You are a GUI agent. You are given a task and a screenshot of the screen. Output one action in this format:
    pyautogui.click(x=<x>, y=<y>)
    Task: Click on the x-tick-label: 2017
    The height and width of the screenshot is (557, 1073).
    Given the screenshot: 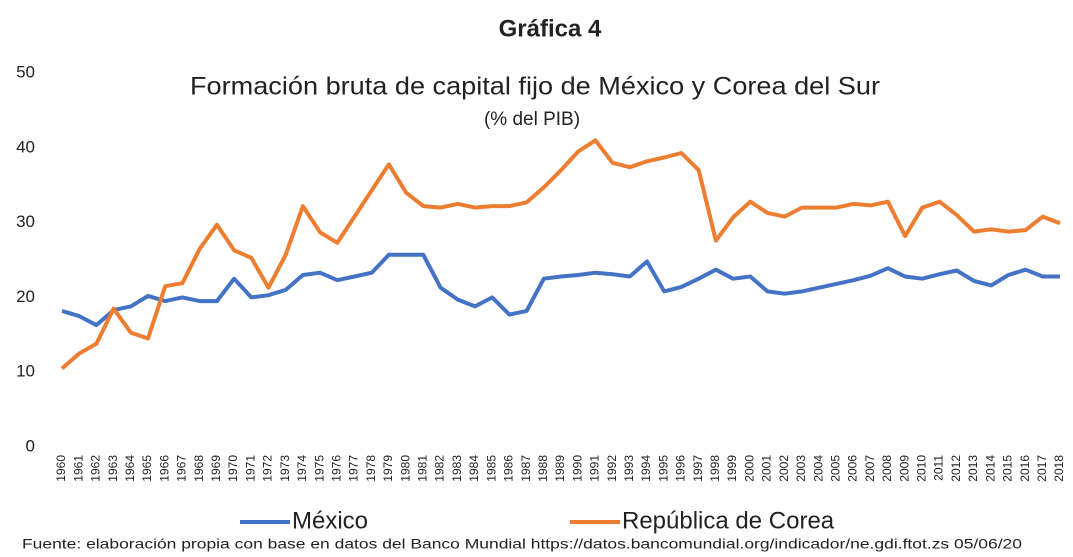 What is the action you would take?
    pyautogui.click(x=1042, y=468)
    